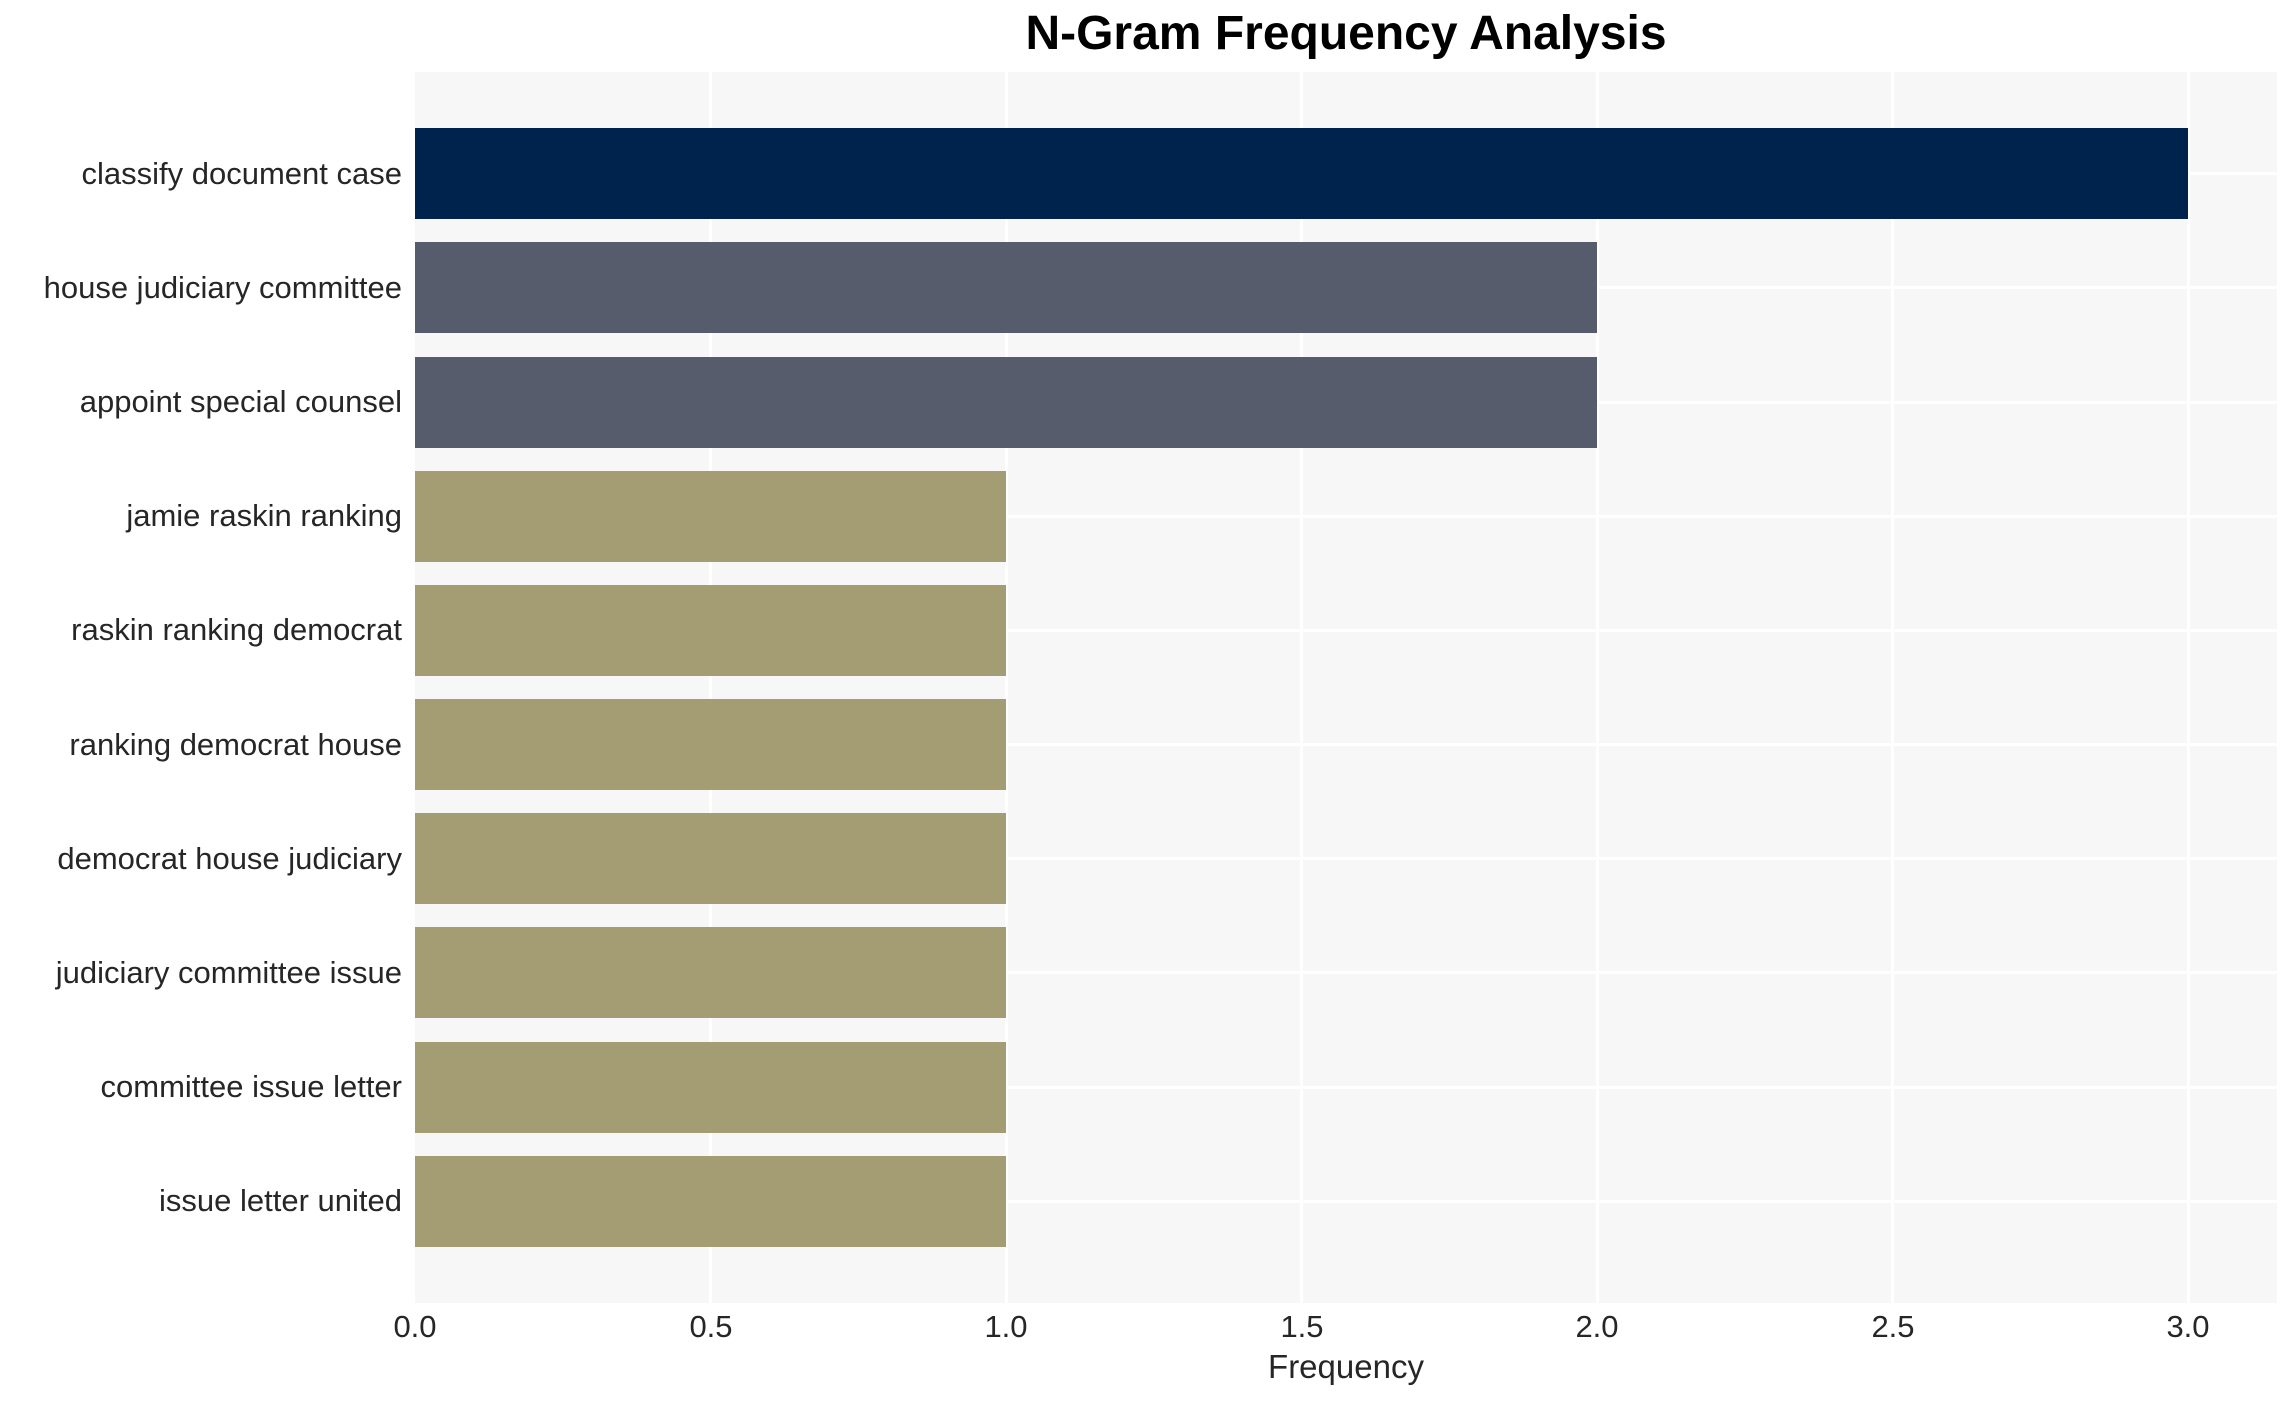 The height and width of the screenshot is (1402, 2295). What do you see at coordinates (1893, 1326) in the screenshot?
I see `x-tick-label: 2.5` at bounding box center [1893, 1326].